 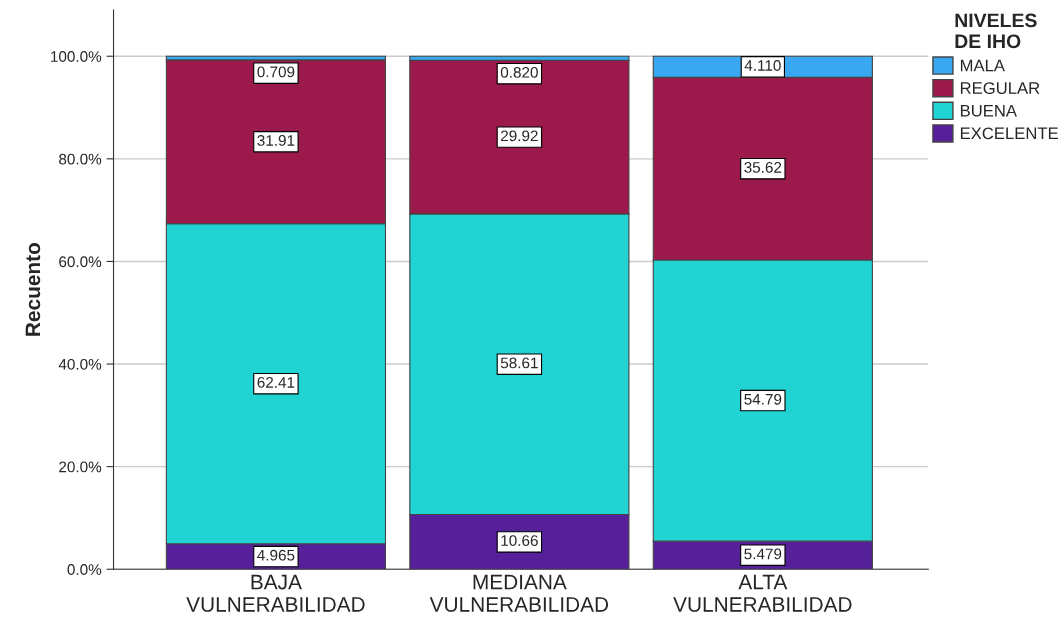 What do you see at coordinates (519, 540) in the screenshot?
I see `data-label: 10.66` at bounding box center [519, 540].